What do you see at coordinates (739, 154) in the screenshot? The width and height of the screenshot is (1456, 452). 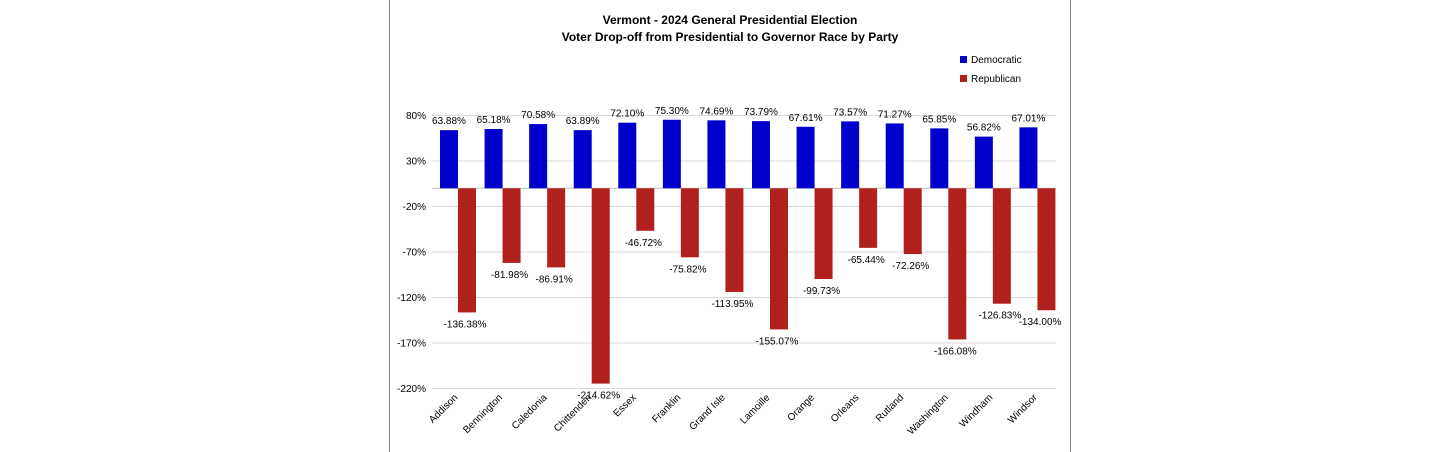 I see `democratic-bars` at bounding box center [739, 154].